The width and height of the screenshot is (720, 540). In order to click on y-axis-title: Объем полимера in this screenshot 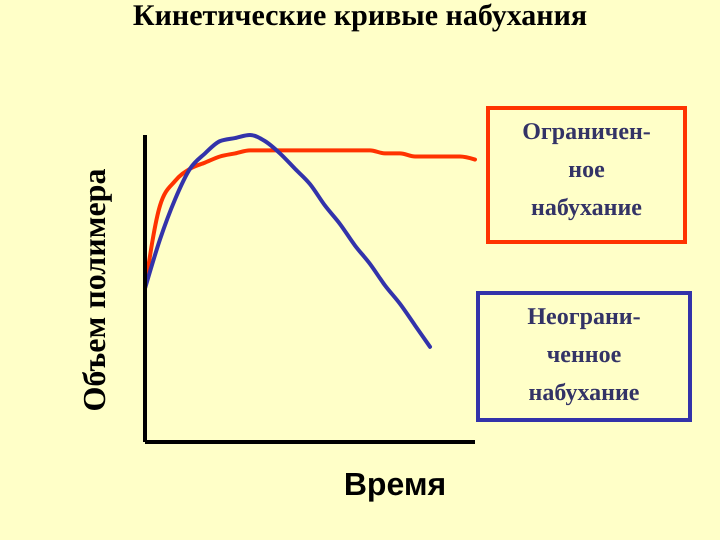, I will do `click(94, 290)`.